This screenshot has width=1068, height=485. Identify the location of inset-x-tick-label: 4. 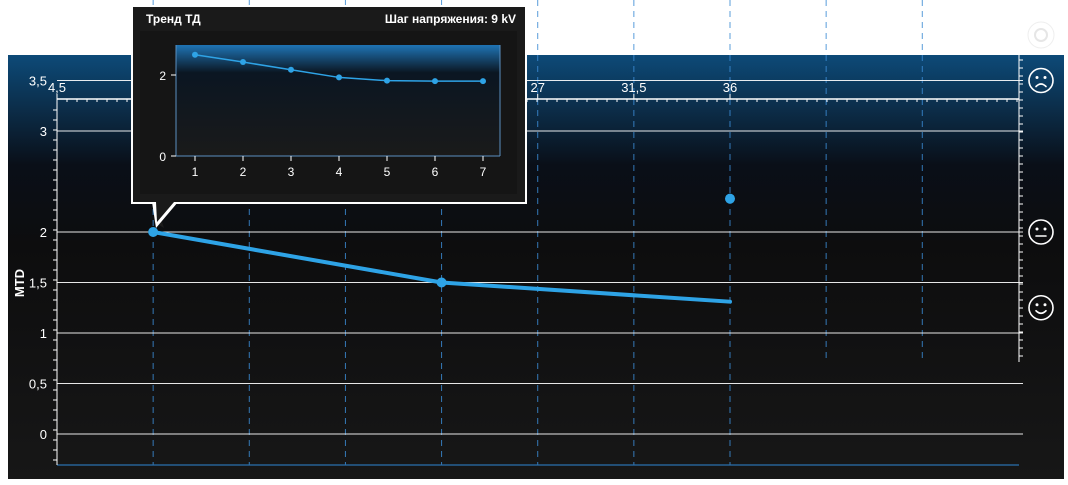
(339, 172).